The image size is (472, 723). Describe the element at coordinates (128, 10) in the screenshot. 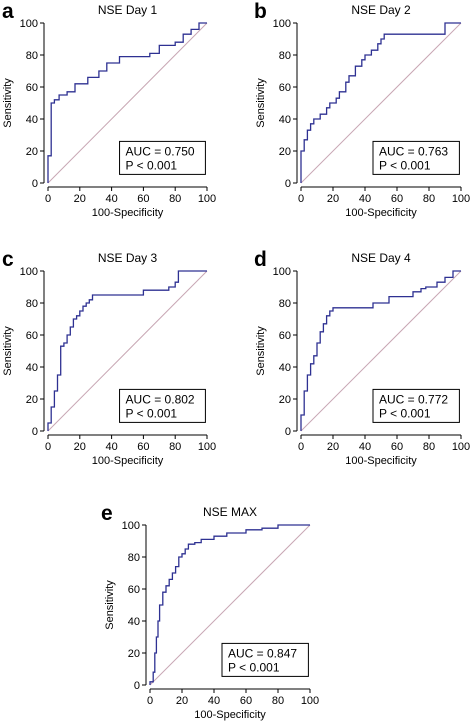

I see `chart-title: NSE Day 1` at that location.